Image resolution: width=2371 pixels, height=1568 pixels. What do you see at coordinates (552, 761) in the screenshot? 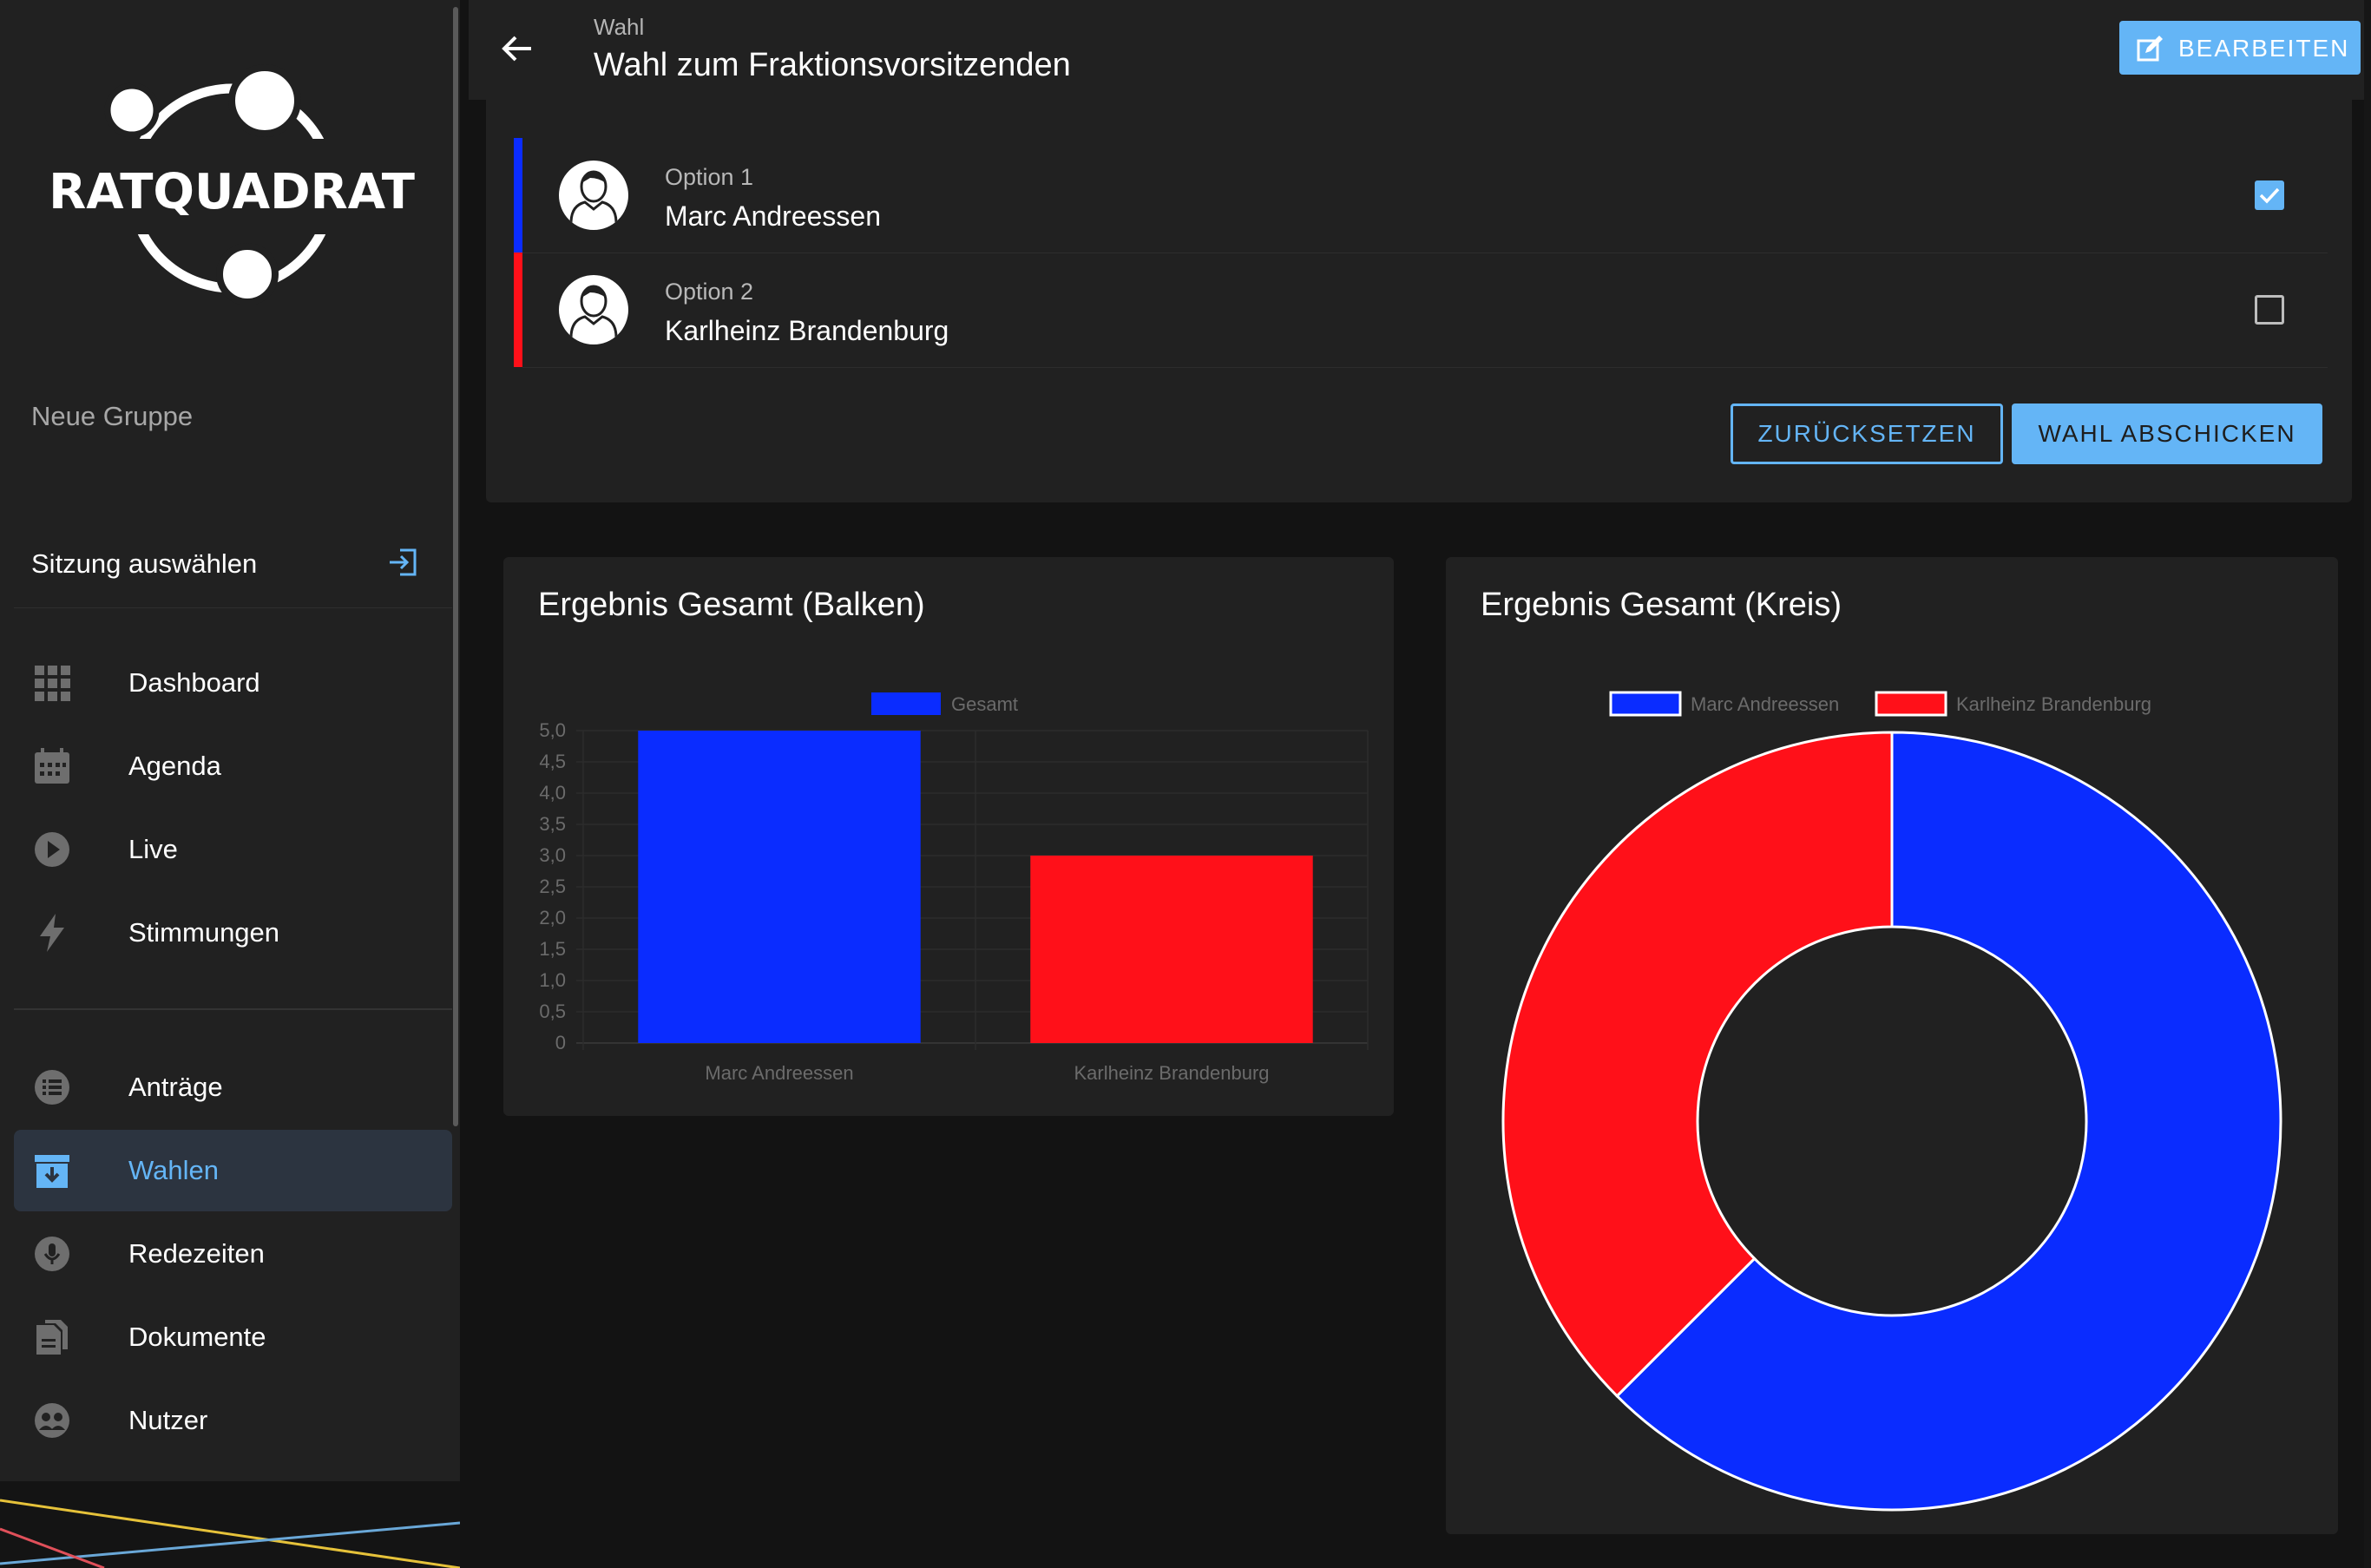
I see `y-tick-label: 4,5` at bounding box center [552, 761].